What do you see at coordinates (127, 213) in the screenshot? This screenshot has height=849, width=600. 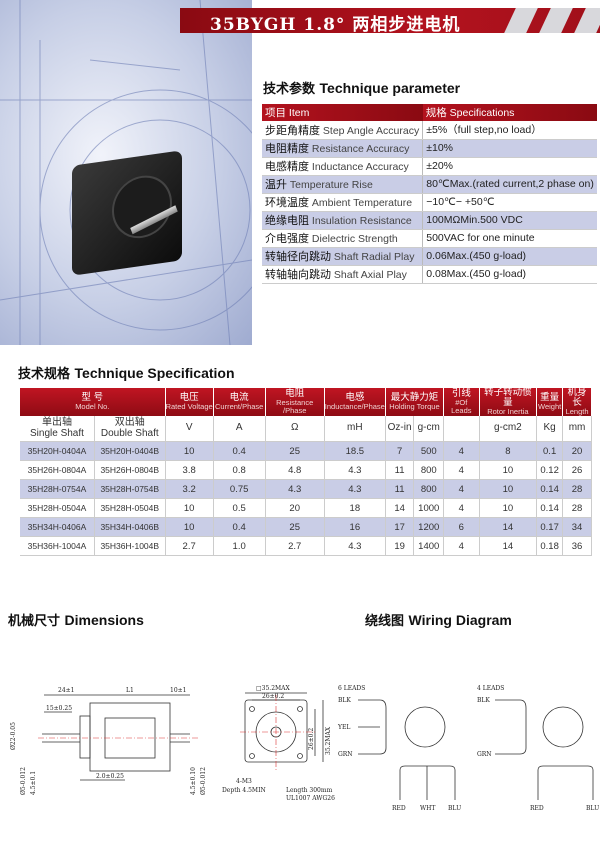 I see `stepper-motor-image` at bounding box center [127, 213].